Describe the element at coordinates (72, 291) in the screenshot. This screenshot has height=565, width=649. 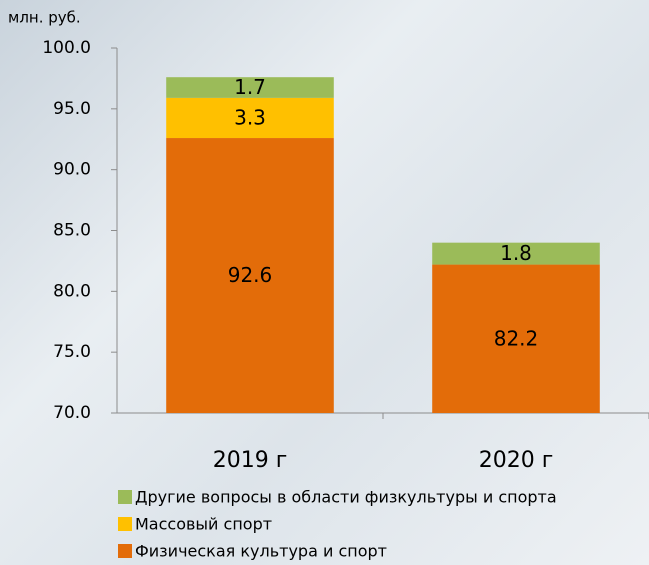
I see `y-tick-label: 80.0` at that location.